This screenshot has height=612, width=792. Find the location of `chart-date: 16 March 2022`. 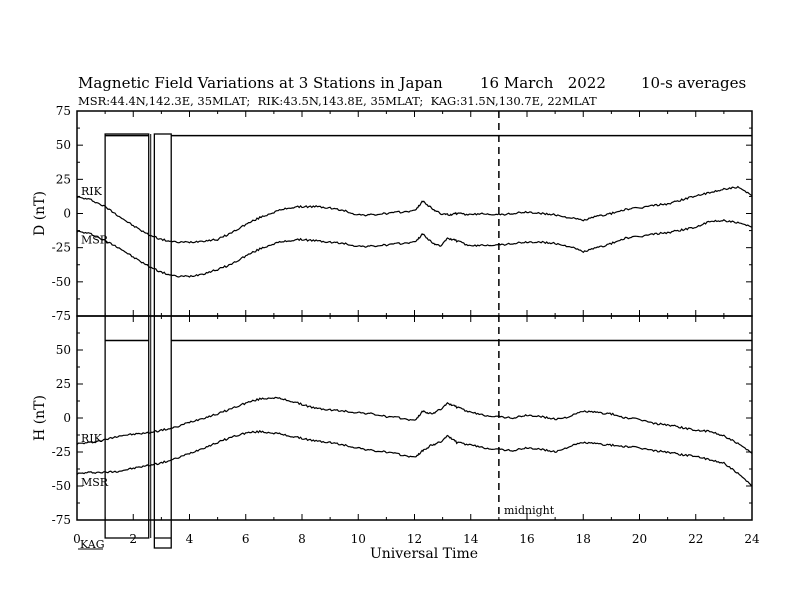

chart-date: 16 March 2022 is located at coordinates (543, 83).